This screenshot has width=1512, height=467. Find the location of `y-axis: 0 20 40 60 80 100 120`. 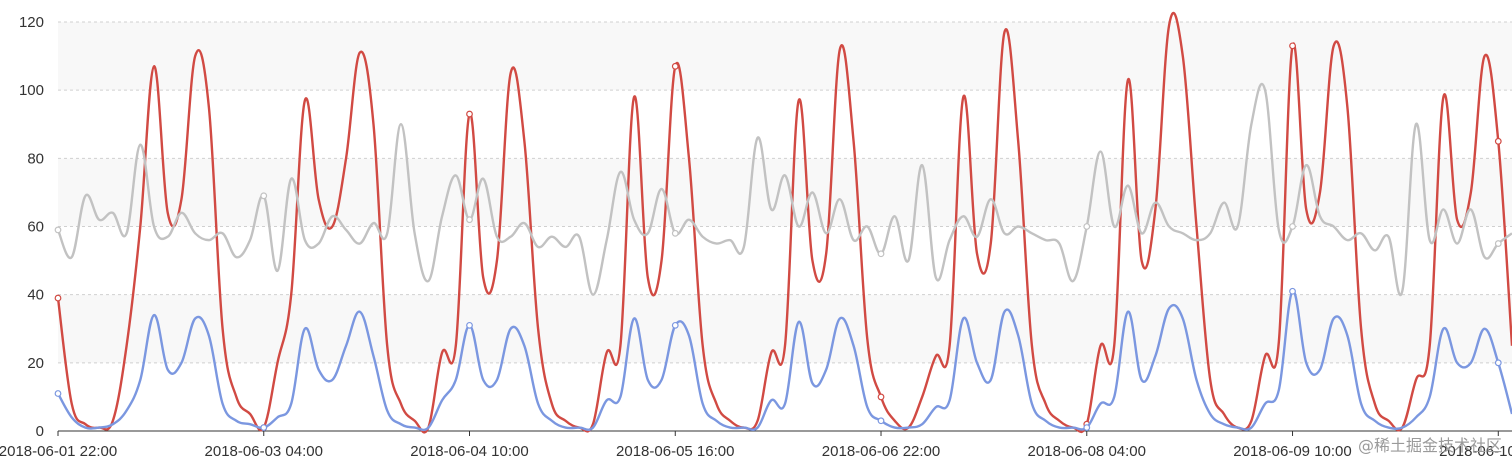

y-axis: 0 20 40 60 80 100 120 is located at coordinates (31, 227).